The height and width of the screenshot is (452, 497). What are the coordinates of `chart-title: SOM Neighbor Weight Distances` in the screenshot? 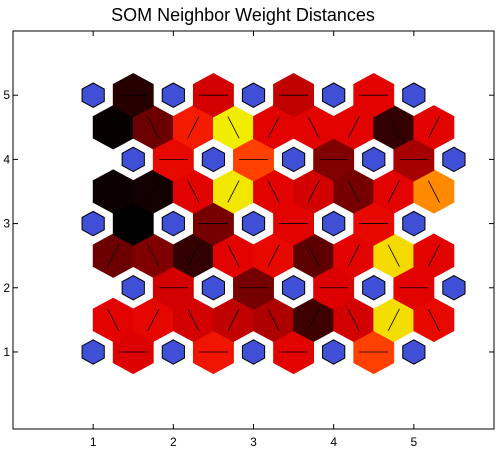 It's located at (243, 15).